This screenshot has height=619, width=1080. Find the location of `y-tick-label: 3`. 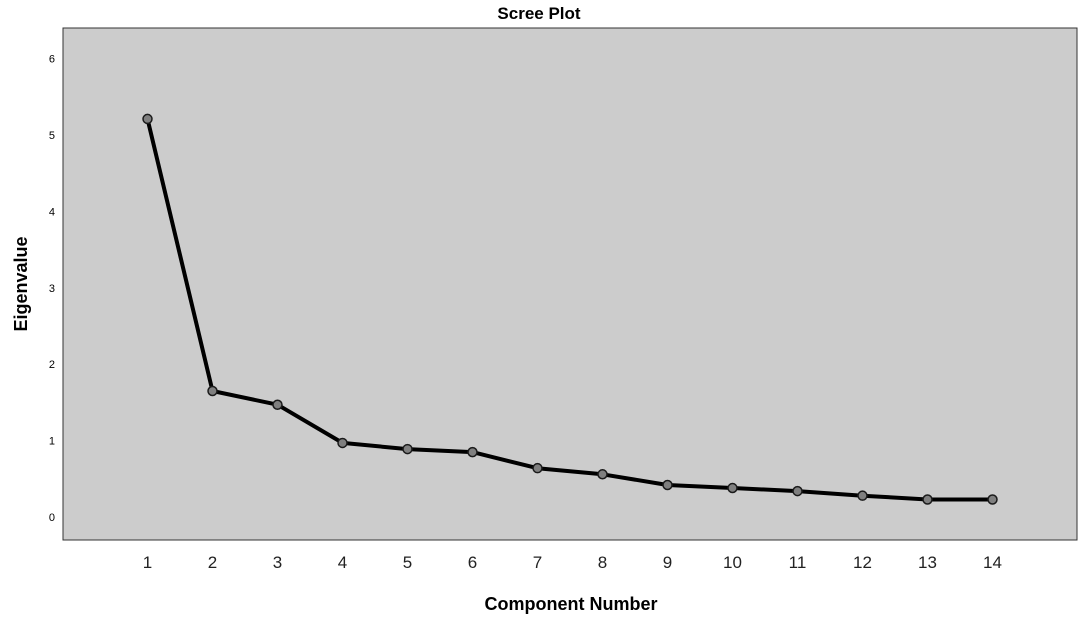

y-tick-label: 3 is located at coordinates (52, 289).